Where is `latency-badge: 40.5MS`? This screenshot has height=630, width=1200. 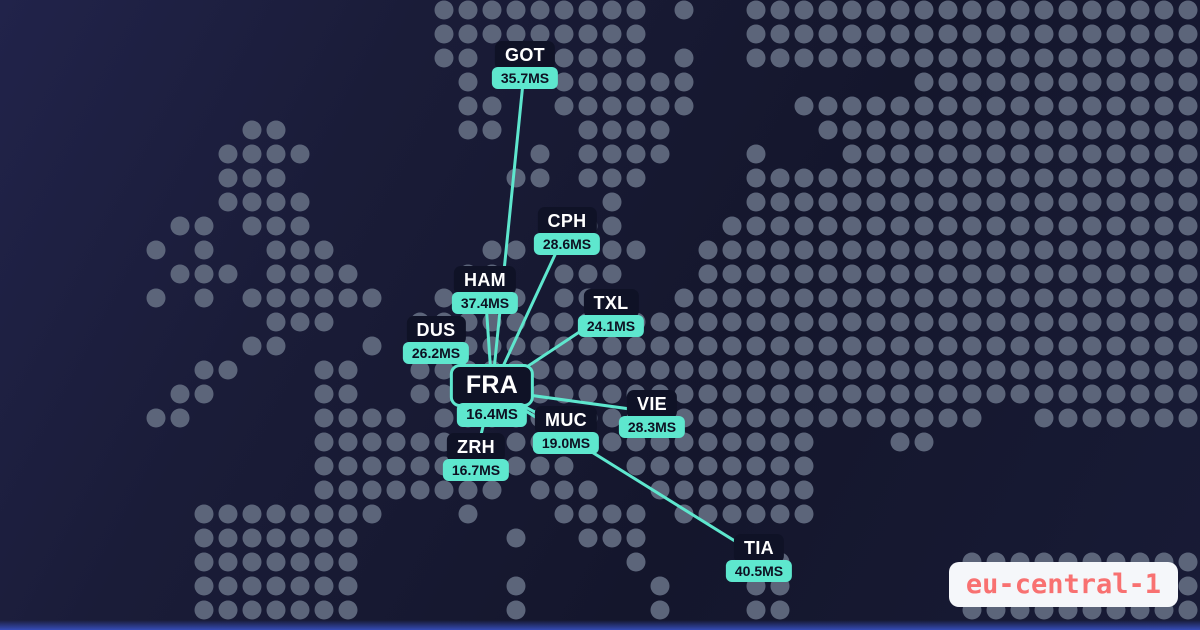
latency-badge: 40.5MS is located at coordinates (759, 570).